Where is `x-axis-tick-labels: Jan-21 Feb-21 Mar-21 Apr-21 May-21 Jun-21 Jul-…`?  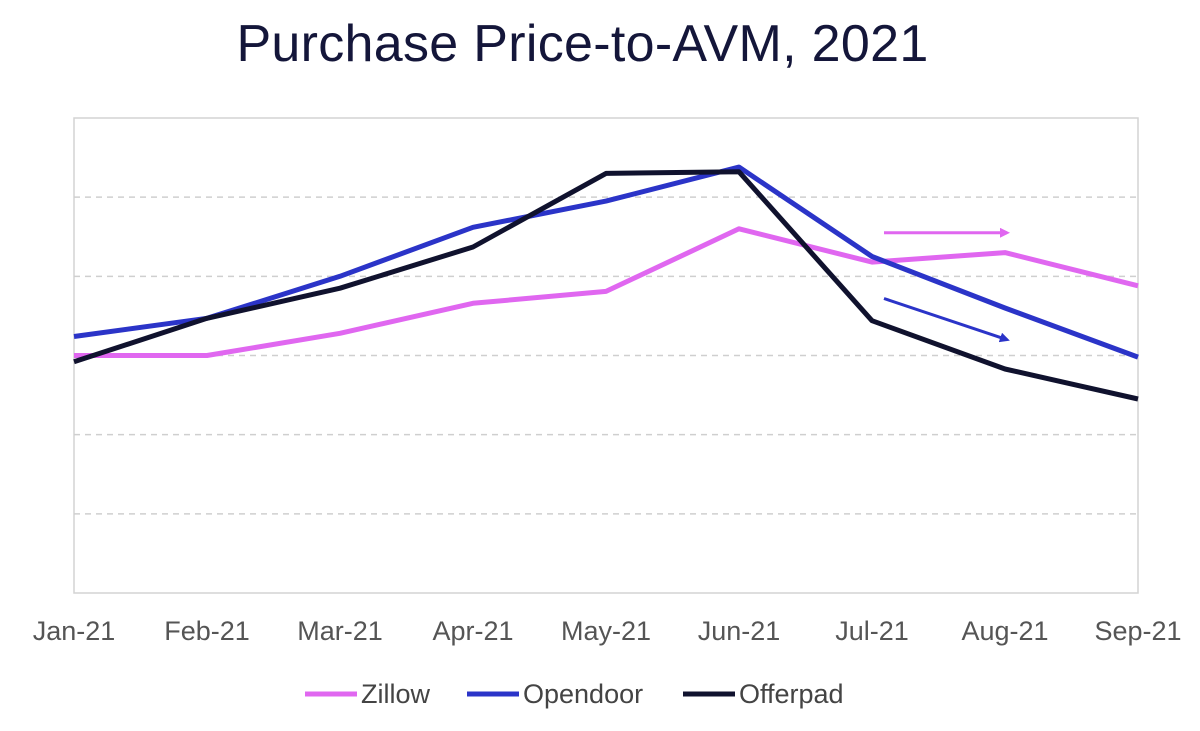
x-axis-tick-labels: Jan-21 Feb-21 Mar-21 Apr-21 May-21 Jun-21 Jul-… is located at coordinates (607, 631).